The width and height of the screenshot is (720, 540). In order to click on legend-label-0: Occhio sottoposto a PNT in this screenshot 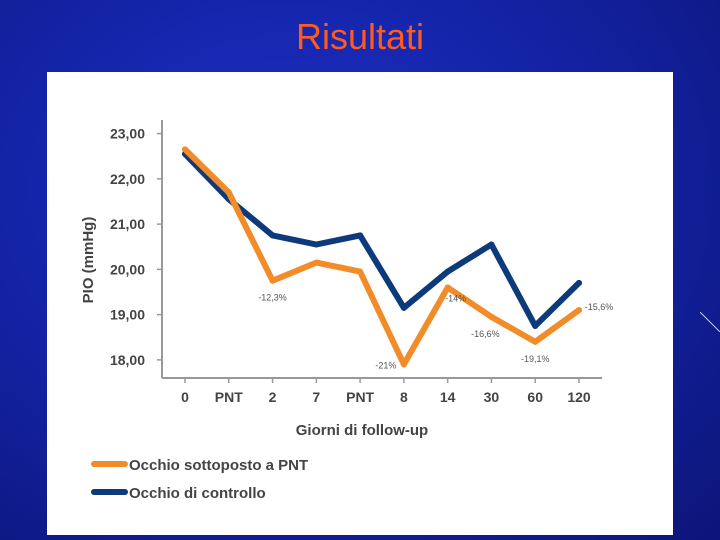, I will do `click(218, 465)`.